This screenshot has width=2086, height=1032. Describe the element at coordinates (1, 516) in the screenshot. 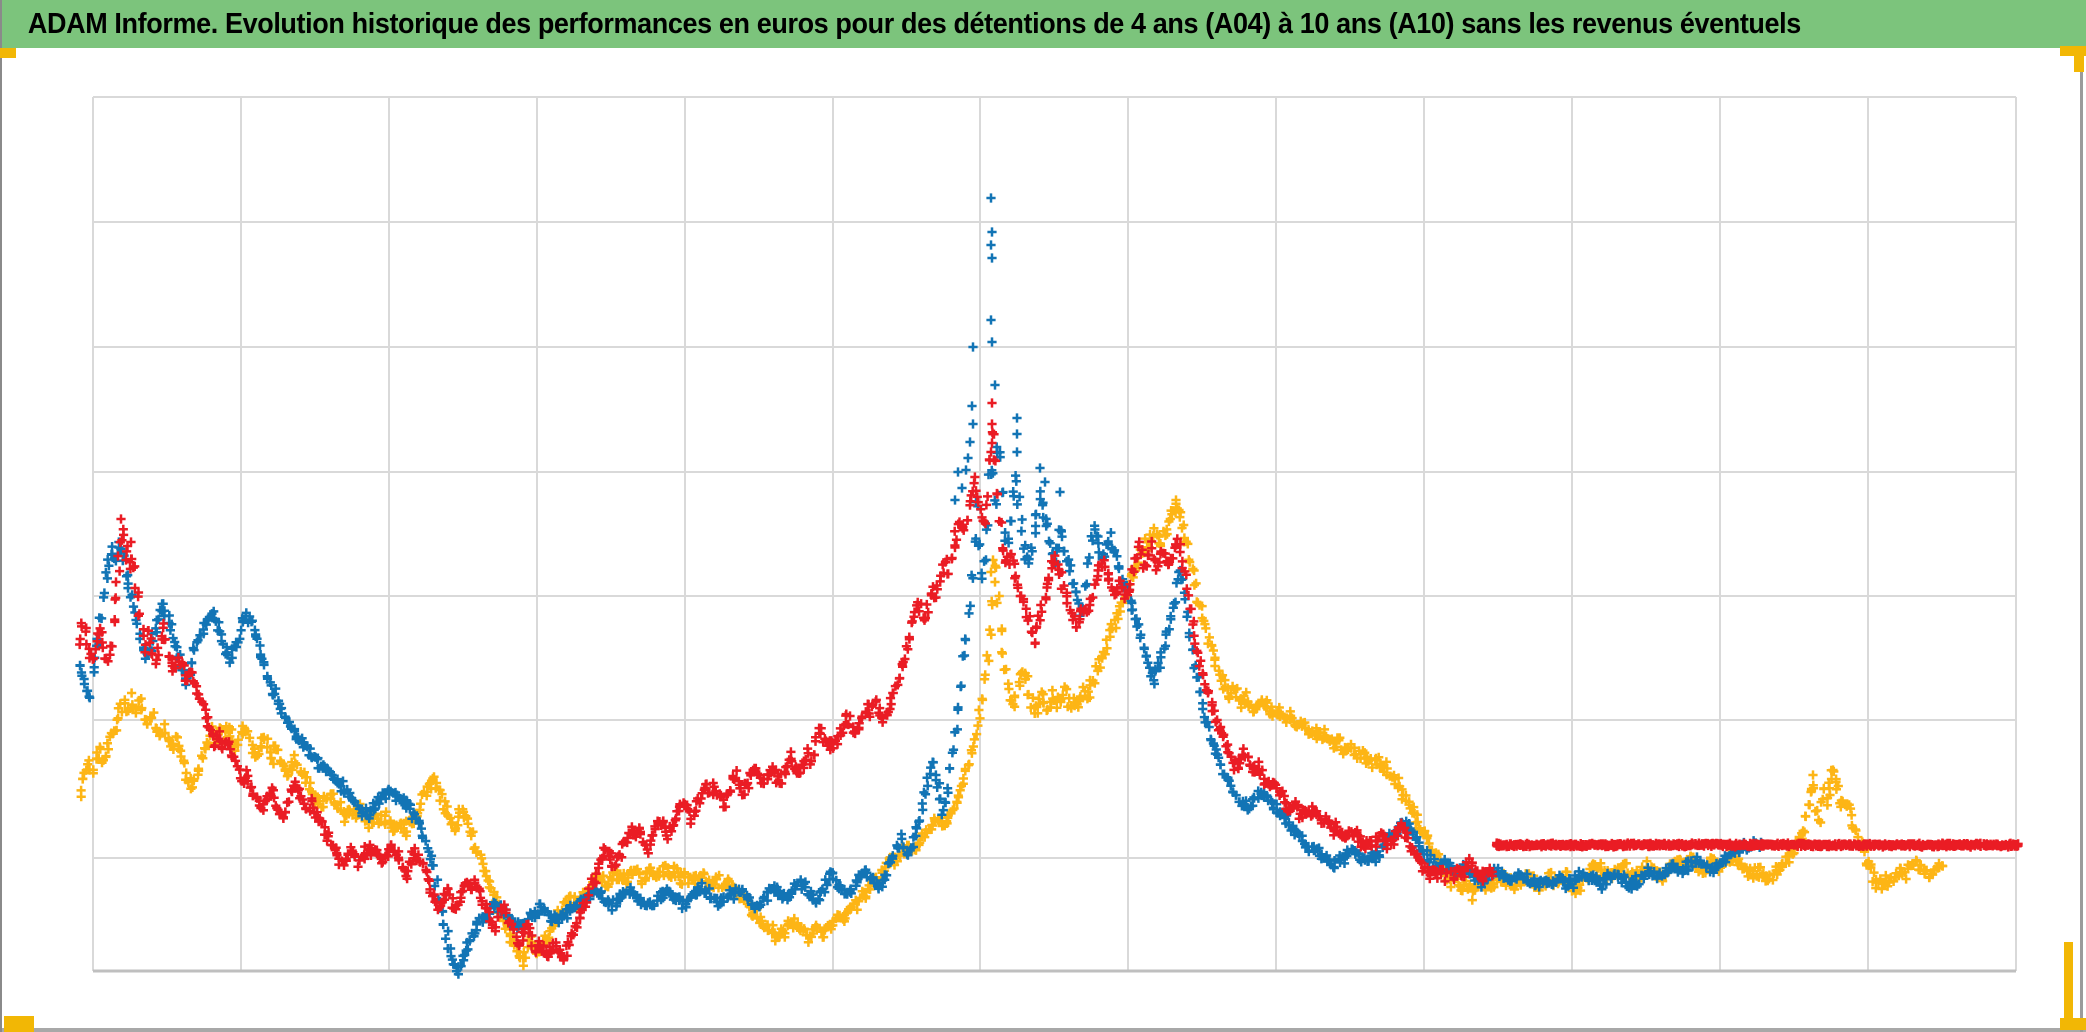

I see `window-left-border` at that location.